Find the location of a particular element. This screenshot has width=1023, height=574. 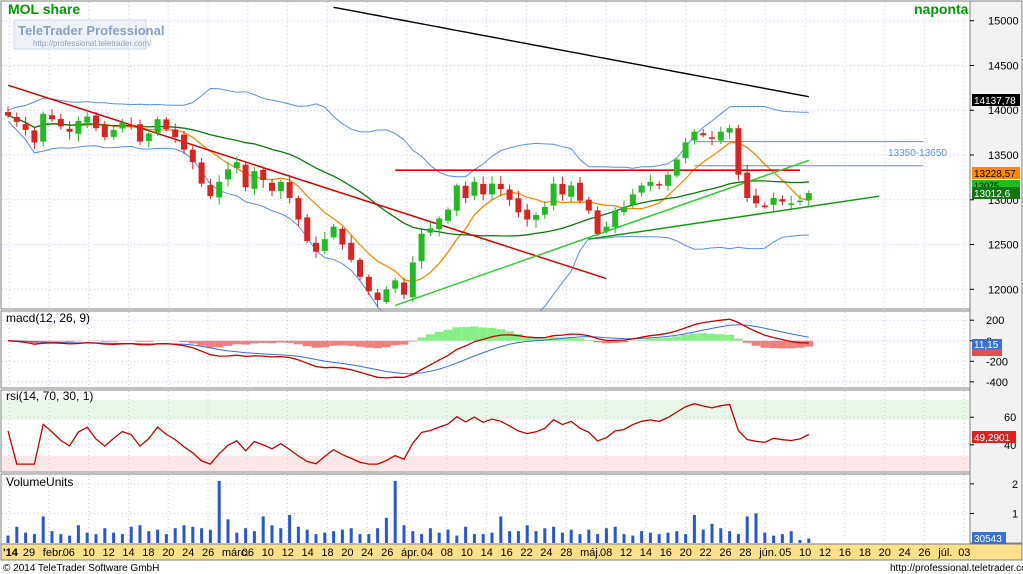

price-tick-label: 12000 is located at coordinates (1003, 290).